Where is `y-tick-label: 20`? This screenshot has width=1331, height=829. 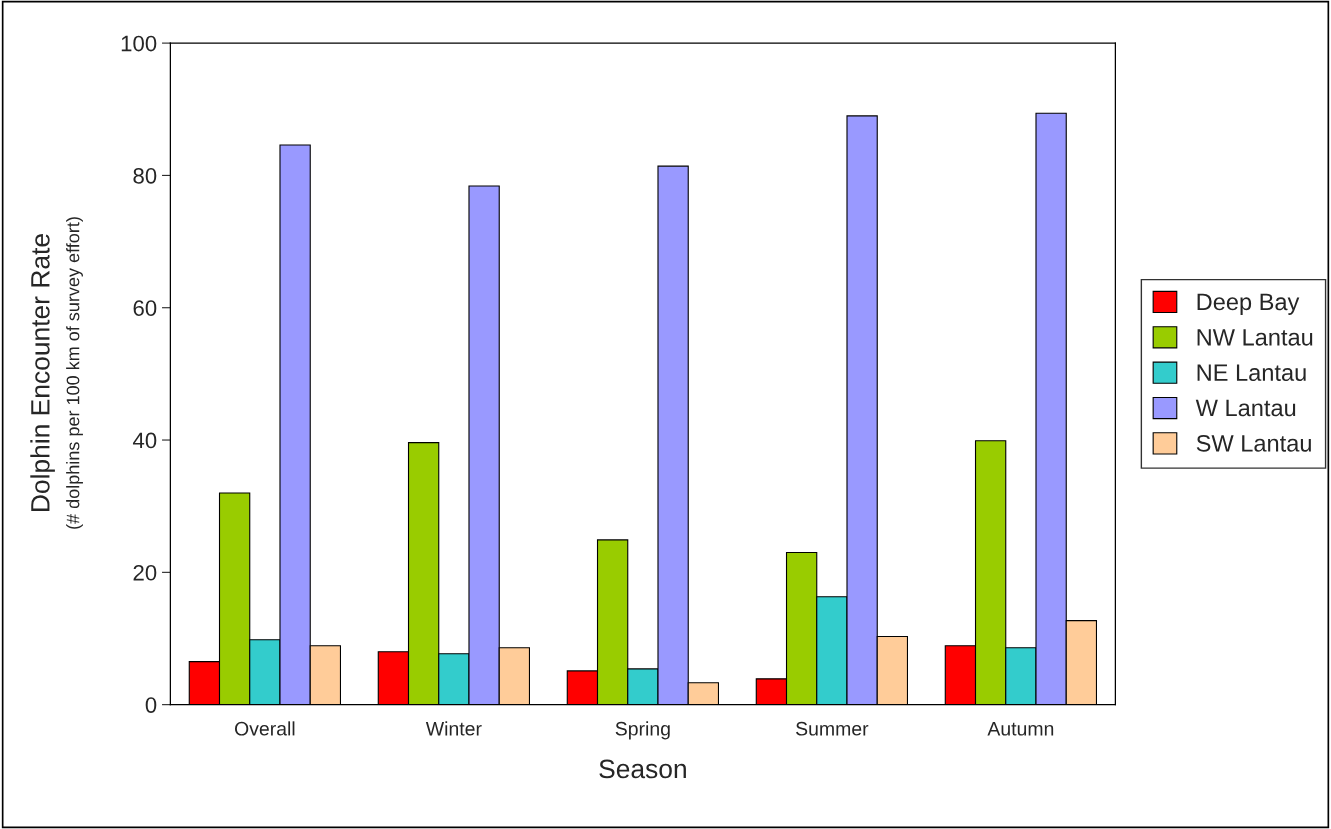
y-tick-label: 20 is located at coordinates (145, 572).